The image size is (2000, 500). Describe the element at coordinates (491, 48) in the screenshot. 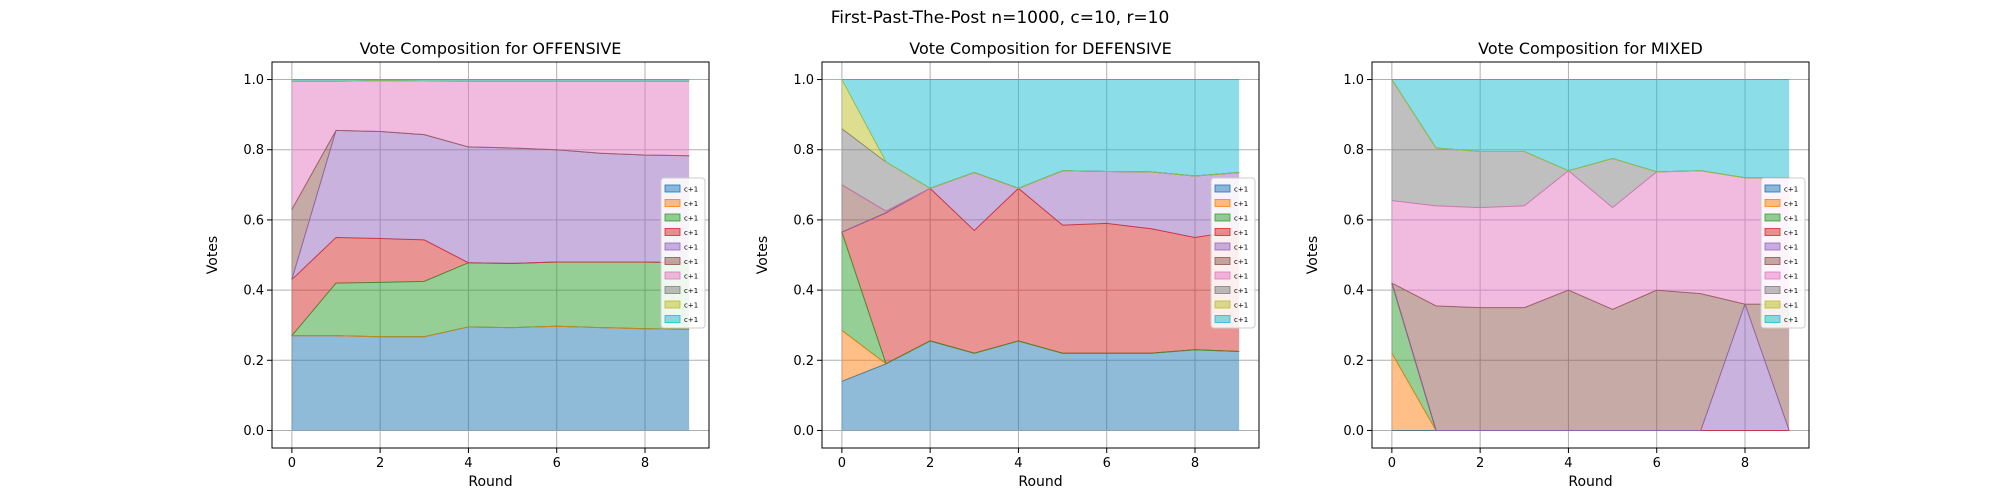

I see `chart-title: Vote Composition for OFFENSIVE` at that location.